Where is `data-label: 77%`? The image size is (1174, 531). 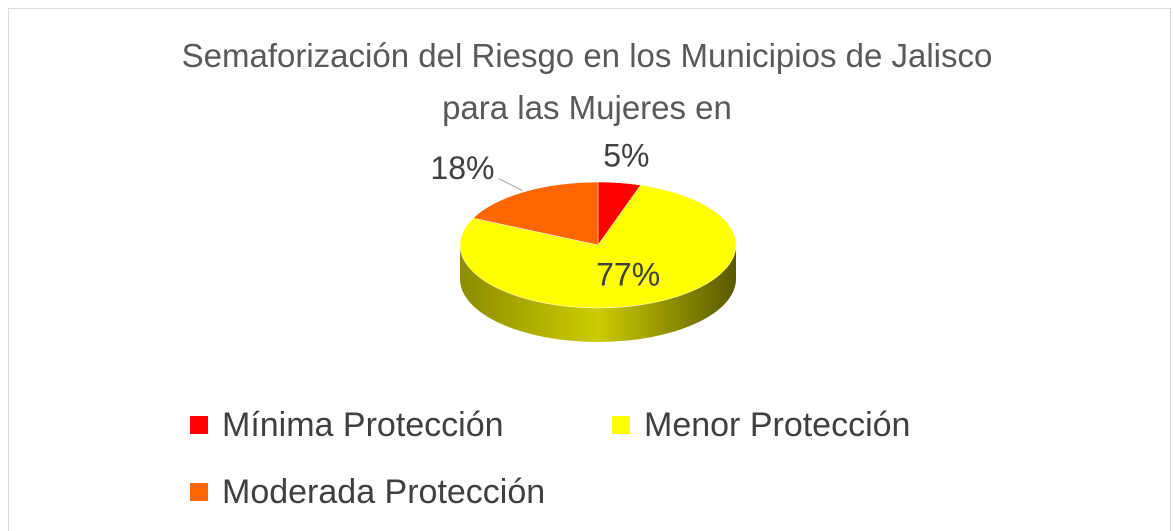 data-label: 77% is located at coordinates (628, 274).